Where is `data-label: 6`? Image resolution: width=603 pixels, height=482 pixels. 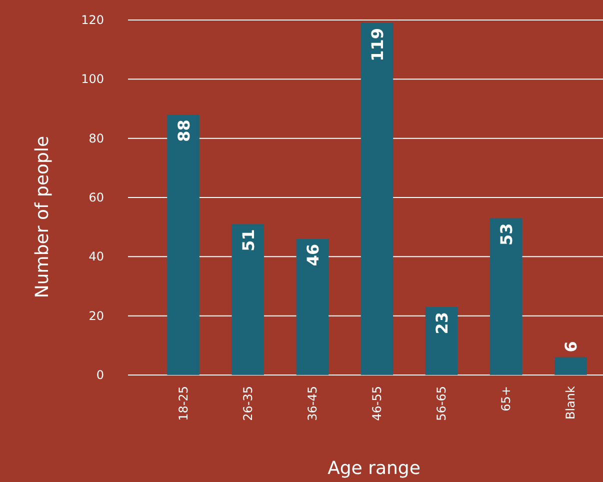
data-label: 6 is located at coordinates (571, 346).